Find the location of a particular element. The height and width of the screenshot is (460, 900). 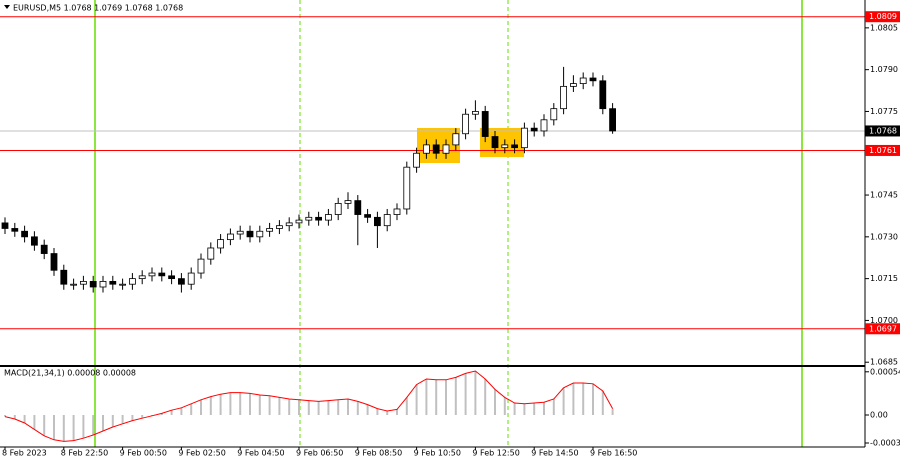

chart-title: EURUSD,M5 1.0768 1.0769 1.0768 1.0768 is located at coordinates (98, 8).